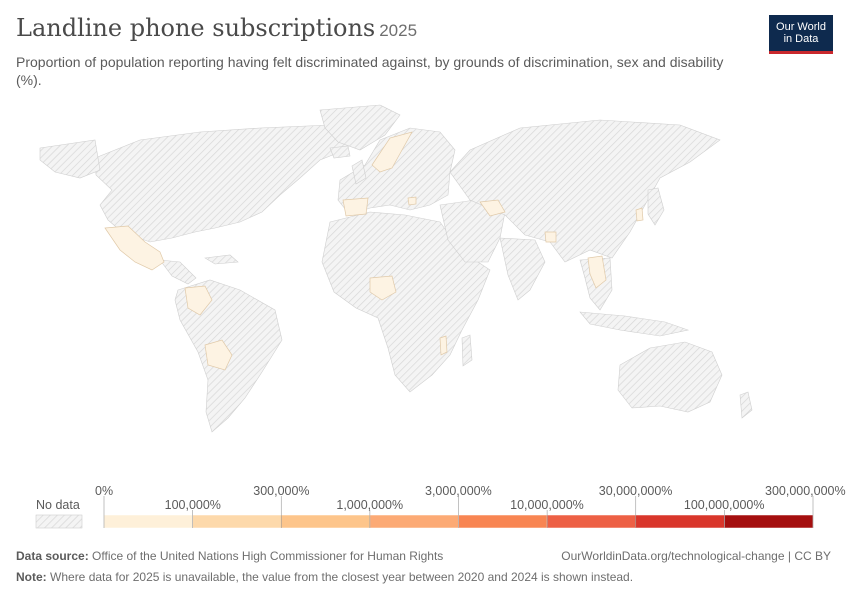 This screenshot has width=850, height=600. What do you see at coordinates (458, 512) in the screenshot?
I see `legend-tick-marks` at bounding box center [458, 512].